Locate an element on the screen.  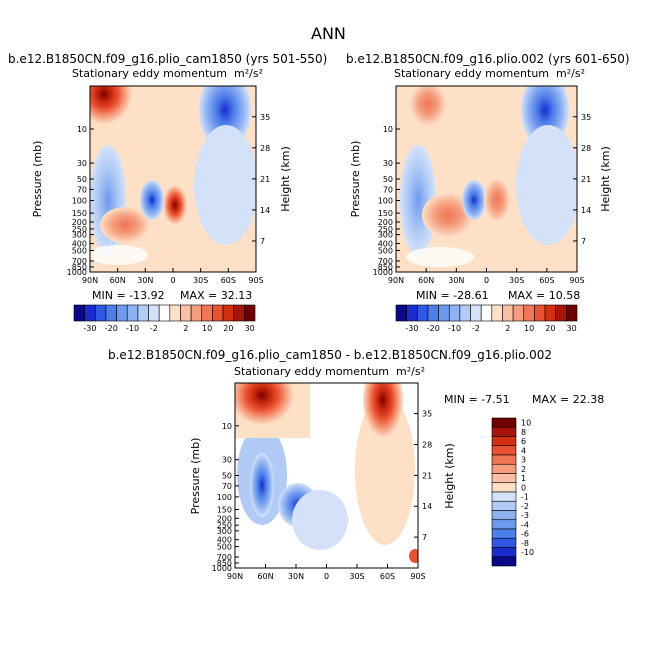
panel-3-units: m²/s² is located at coordinates (410, 371).